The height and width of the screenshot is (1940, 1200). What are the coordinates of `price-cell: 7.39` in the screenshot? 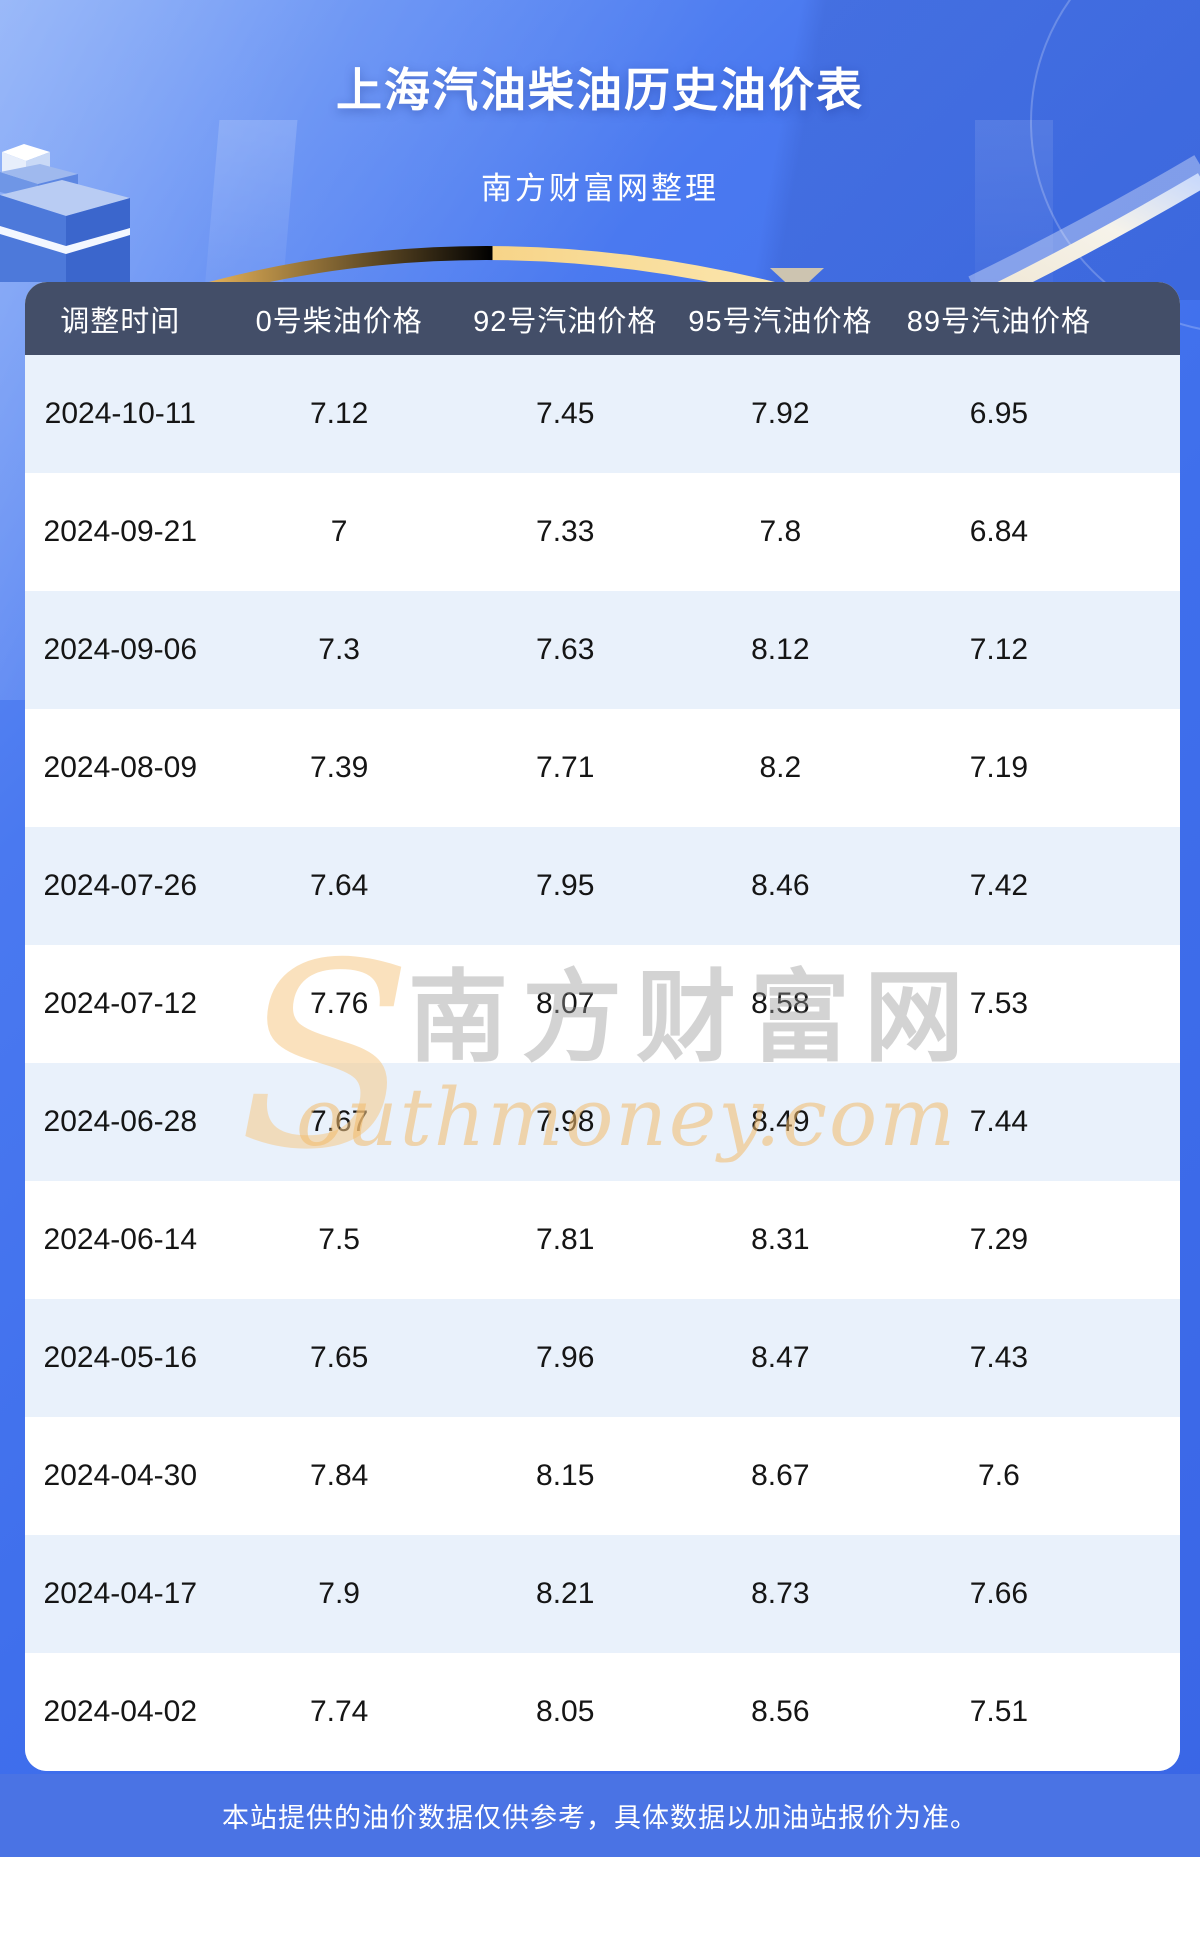 It's located at (339, 767).